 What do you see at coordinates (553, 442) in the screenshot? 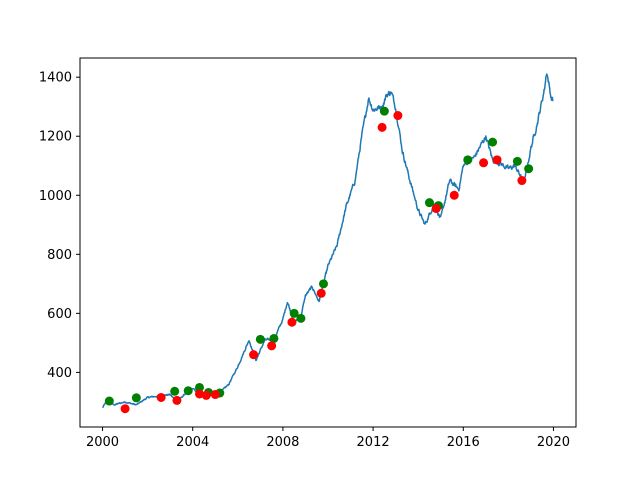
I see `x-tick-label: 2020` at bounding box center [553, 442].